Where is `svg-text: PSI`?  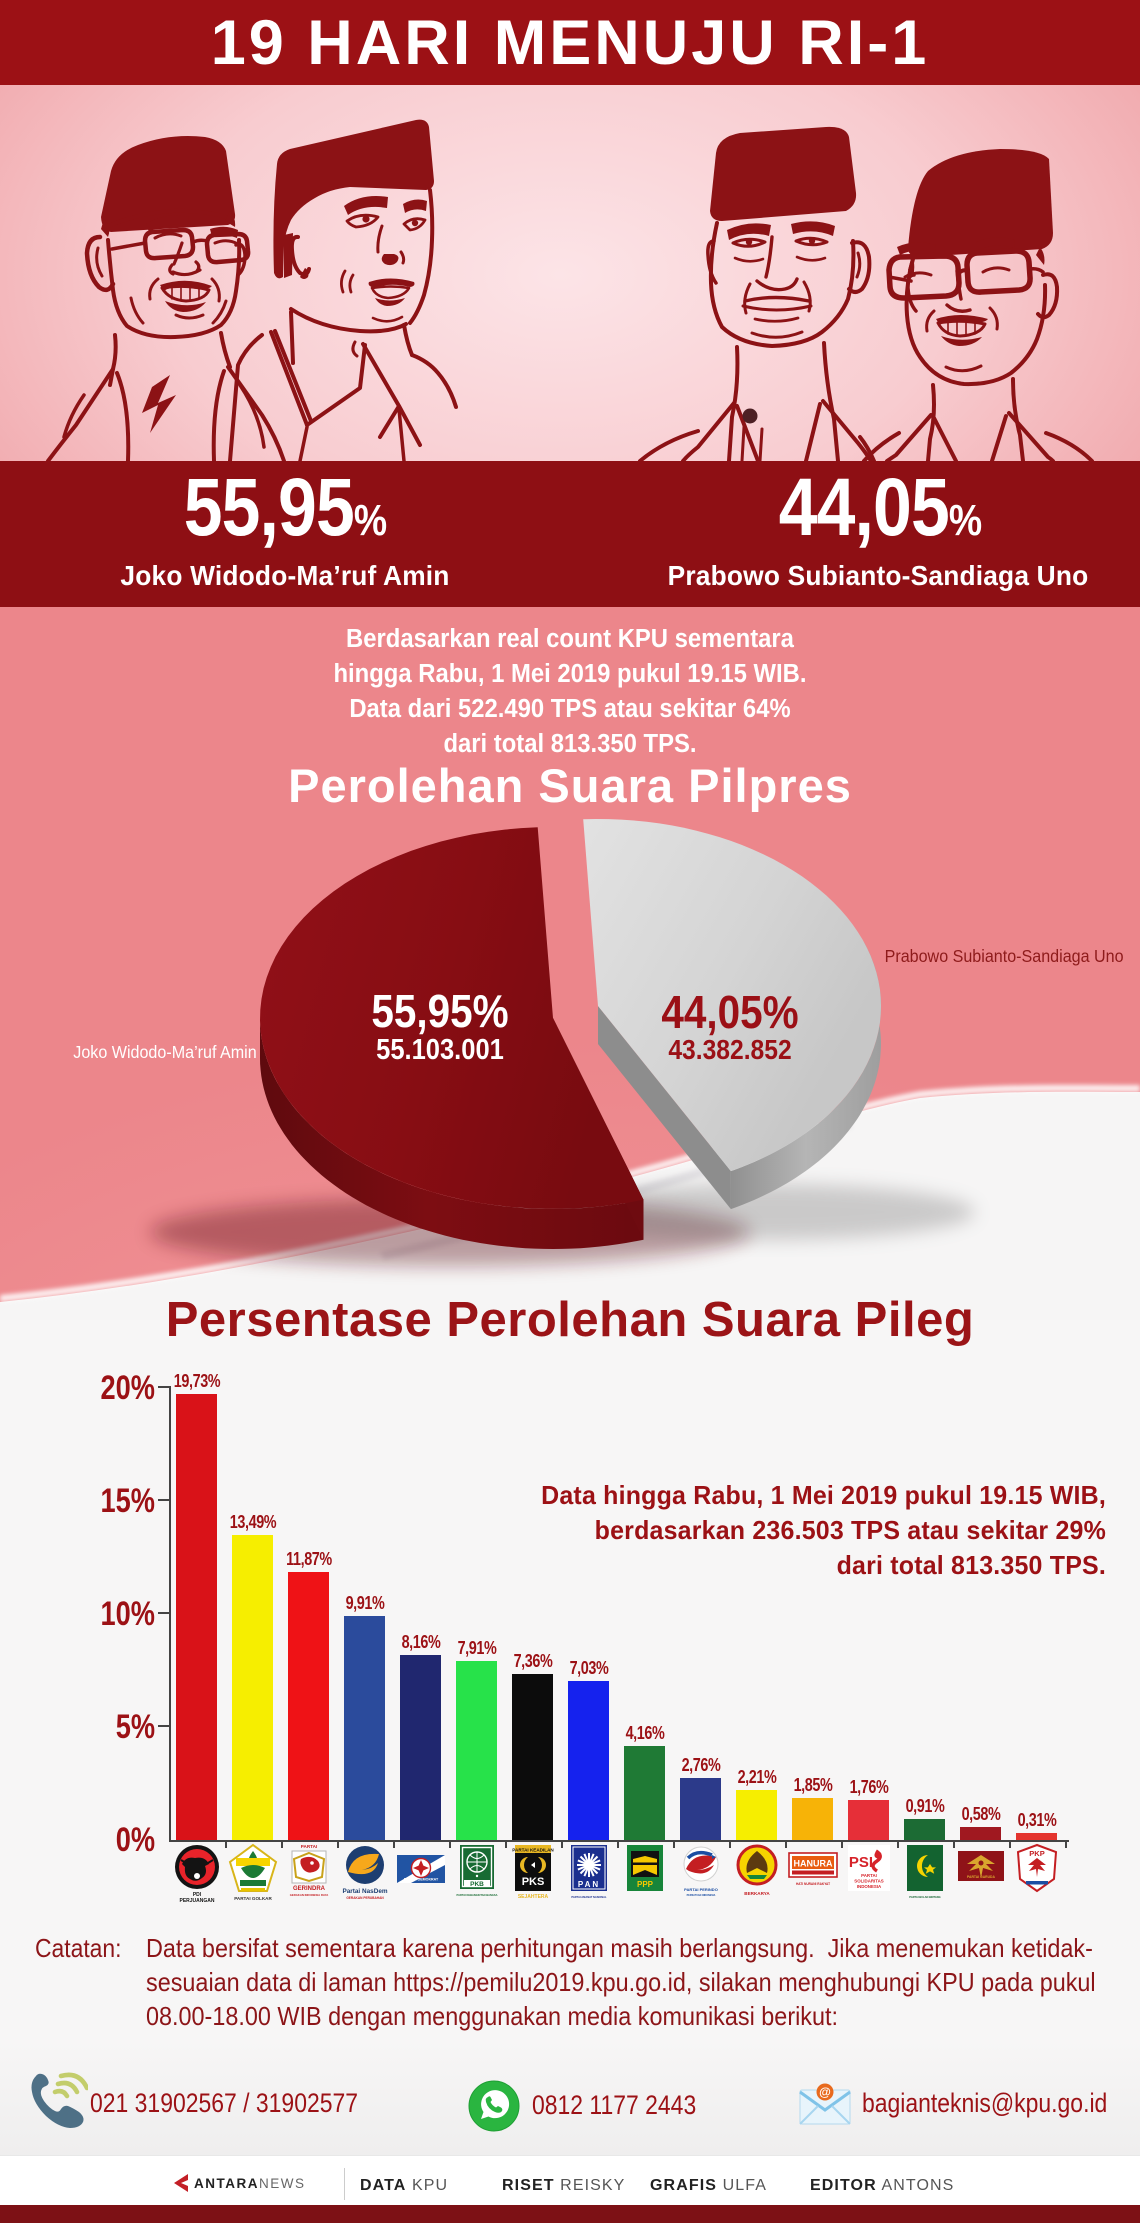
svg-text: PSI is located at coordinates (860, 1862).